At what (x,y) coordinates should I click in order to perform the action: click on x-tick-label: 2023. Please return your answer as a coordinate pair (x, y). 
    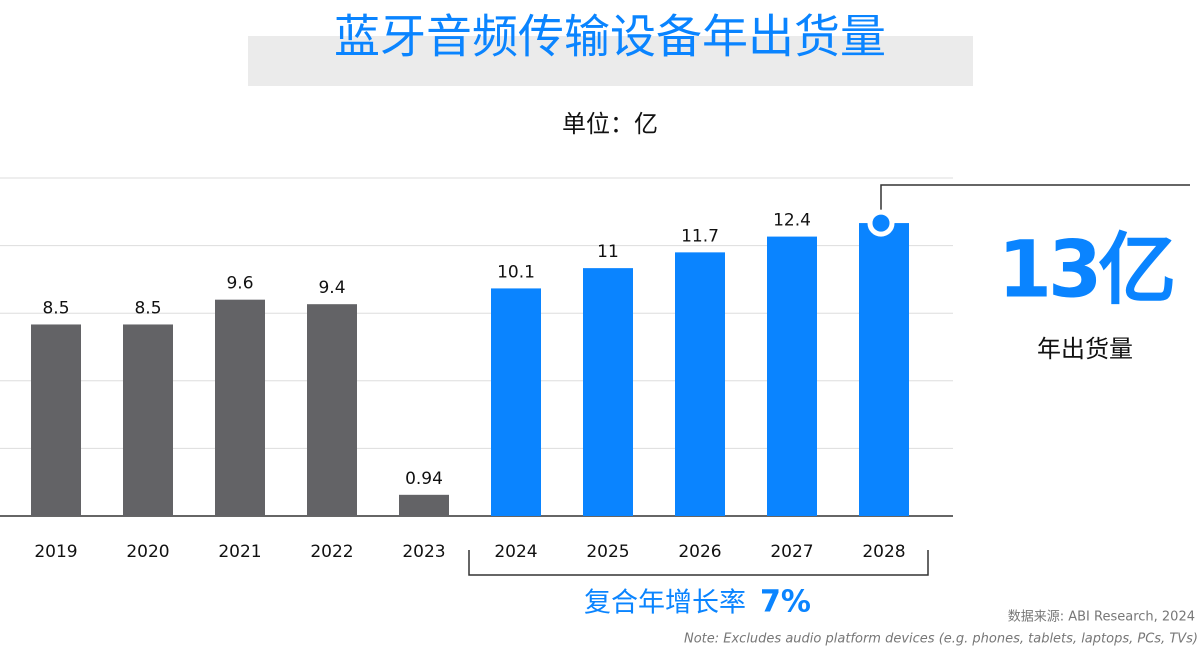
    Looking at the image, I should click on (423, 552).